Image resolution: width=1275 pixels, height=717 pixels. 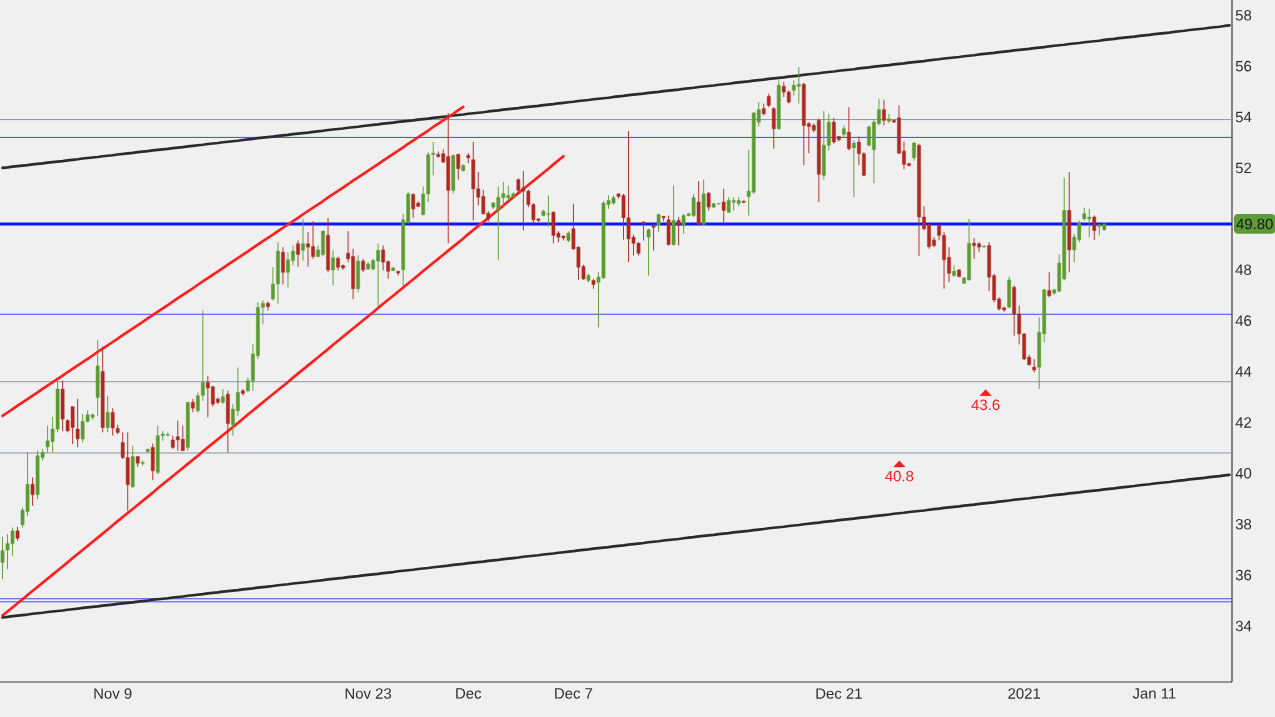 I want to click on y-tick-label: 52, so click(x=1243, y=168).